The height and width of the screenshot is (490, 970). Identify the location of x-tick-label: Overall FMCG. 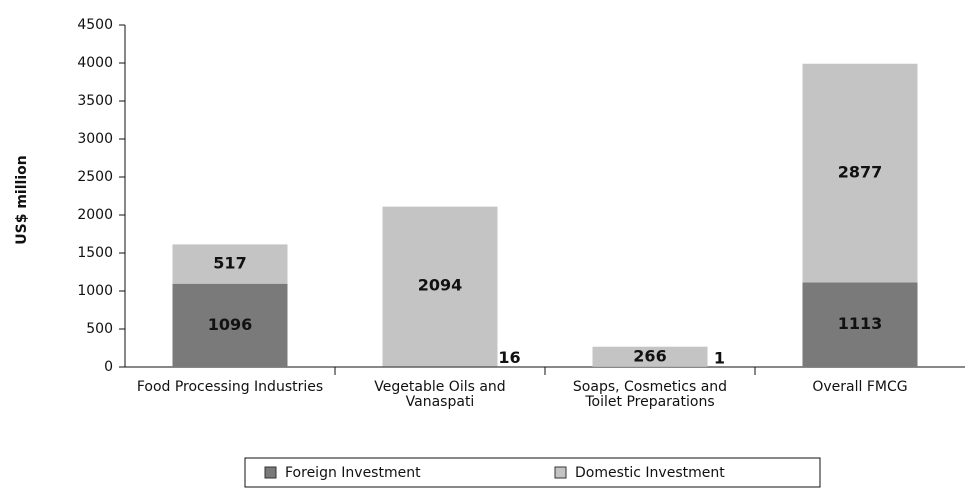
(860, 387).